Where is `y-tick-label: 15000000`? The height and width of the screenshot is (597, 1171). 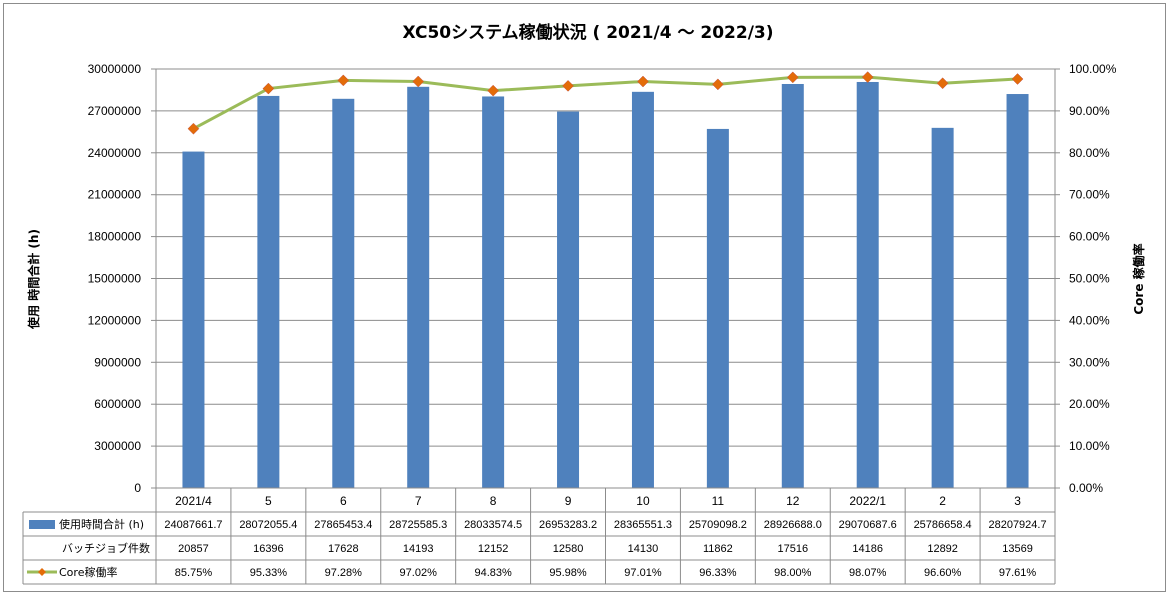 y-tick-label: 15000000 is located at coordinates (115, 279).